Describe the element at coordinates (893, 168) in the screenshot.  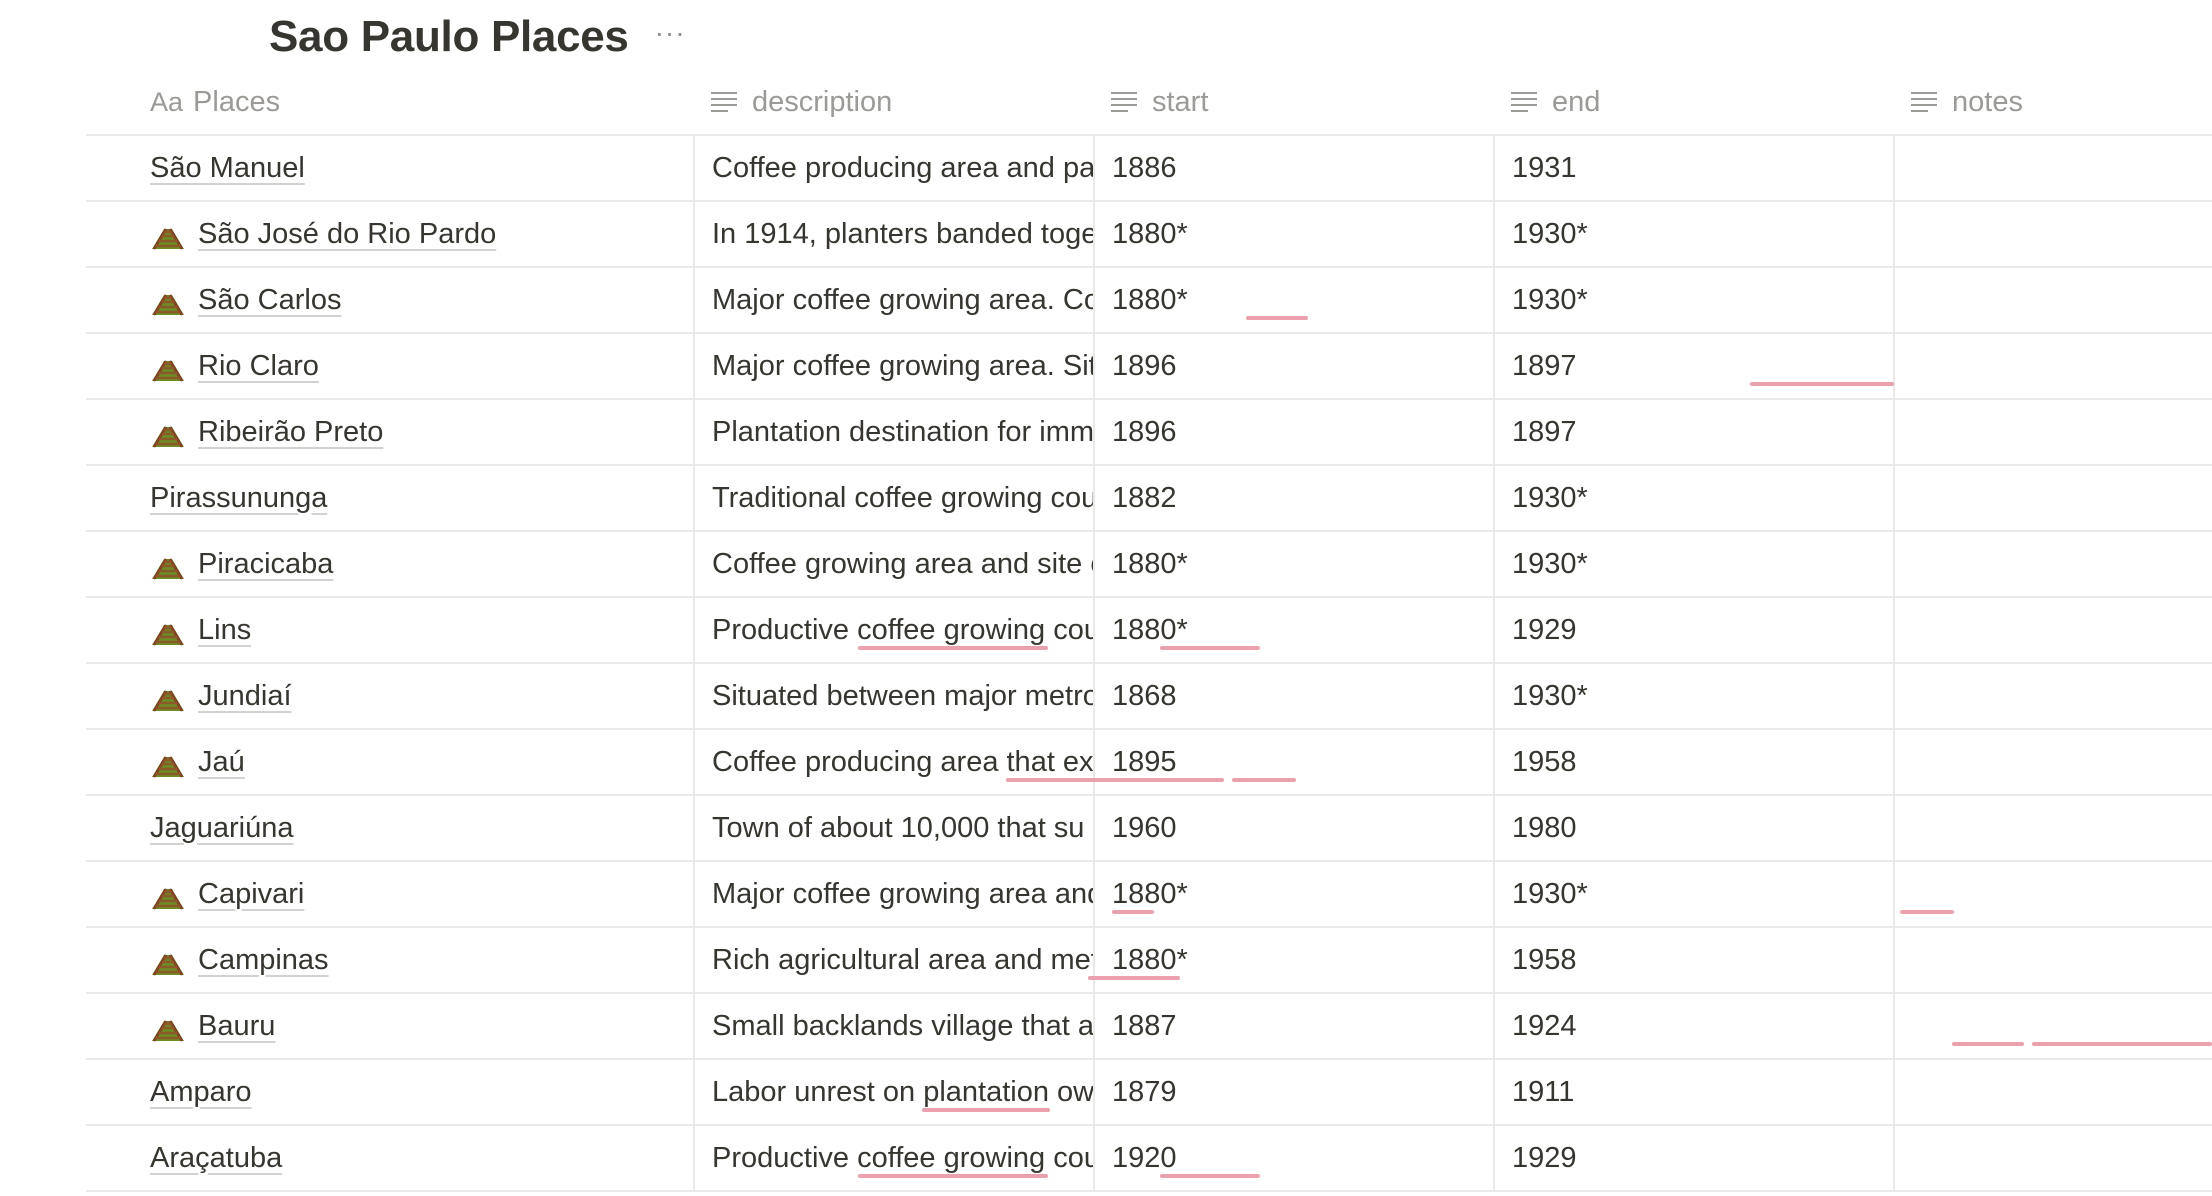
I see `description-cell: Coffee producing area and pa` at that location.